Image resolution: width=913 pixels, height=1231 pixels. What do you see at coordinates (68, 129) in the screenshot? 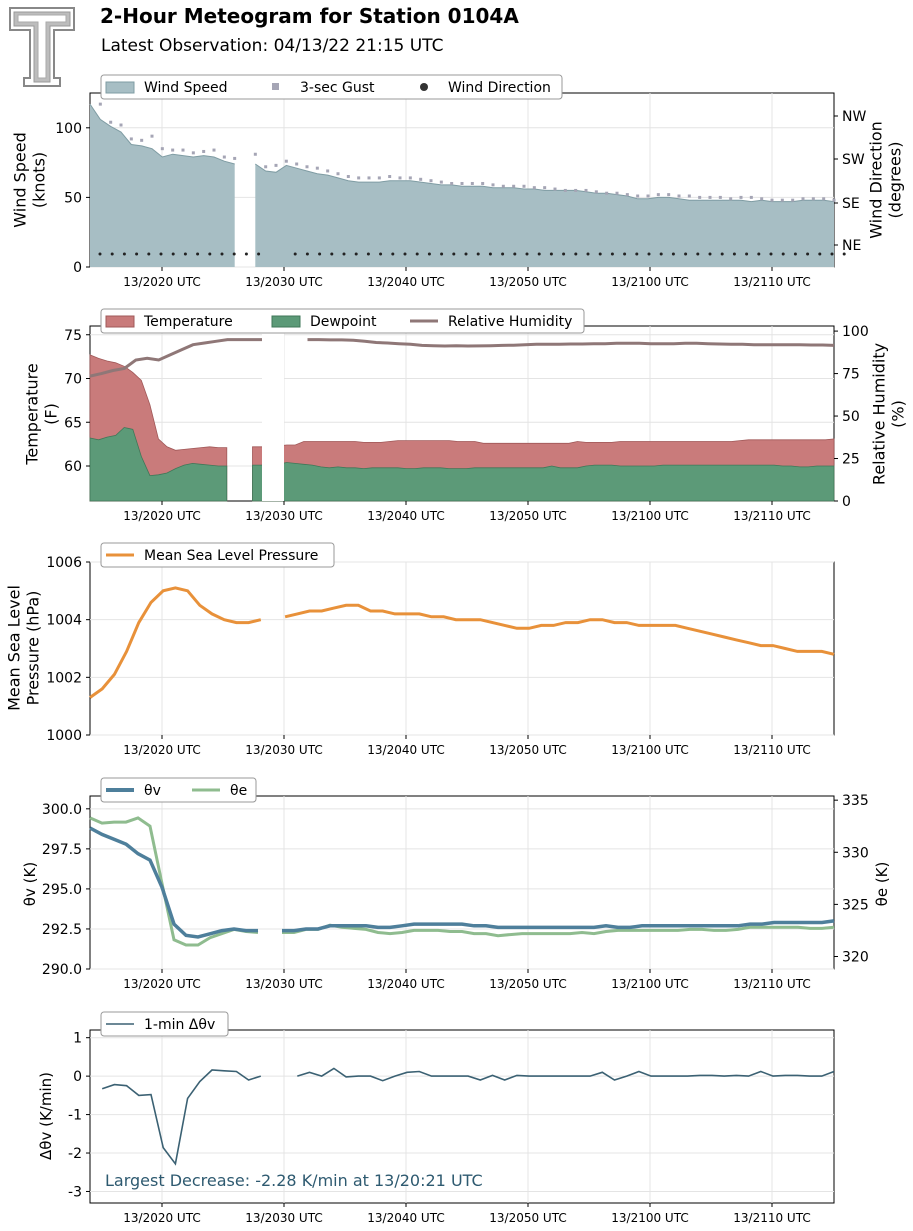
I see `y-tick-label: 100` at bounding box center [68, 129].